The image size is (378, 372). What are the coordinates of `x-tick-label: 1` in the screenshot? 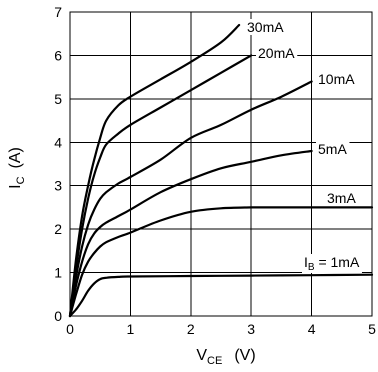 It's located at (131, 329).